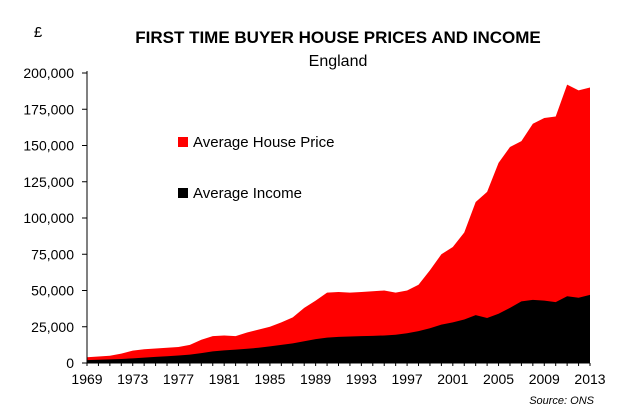  Describe the element at coordinates (589, 379) in the screenshot. I see `x-tick-label: 2013` at that location.